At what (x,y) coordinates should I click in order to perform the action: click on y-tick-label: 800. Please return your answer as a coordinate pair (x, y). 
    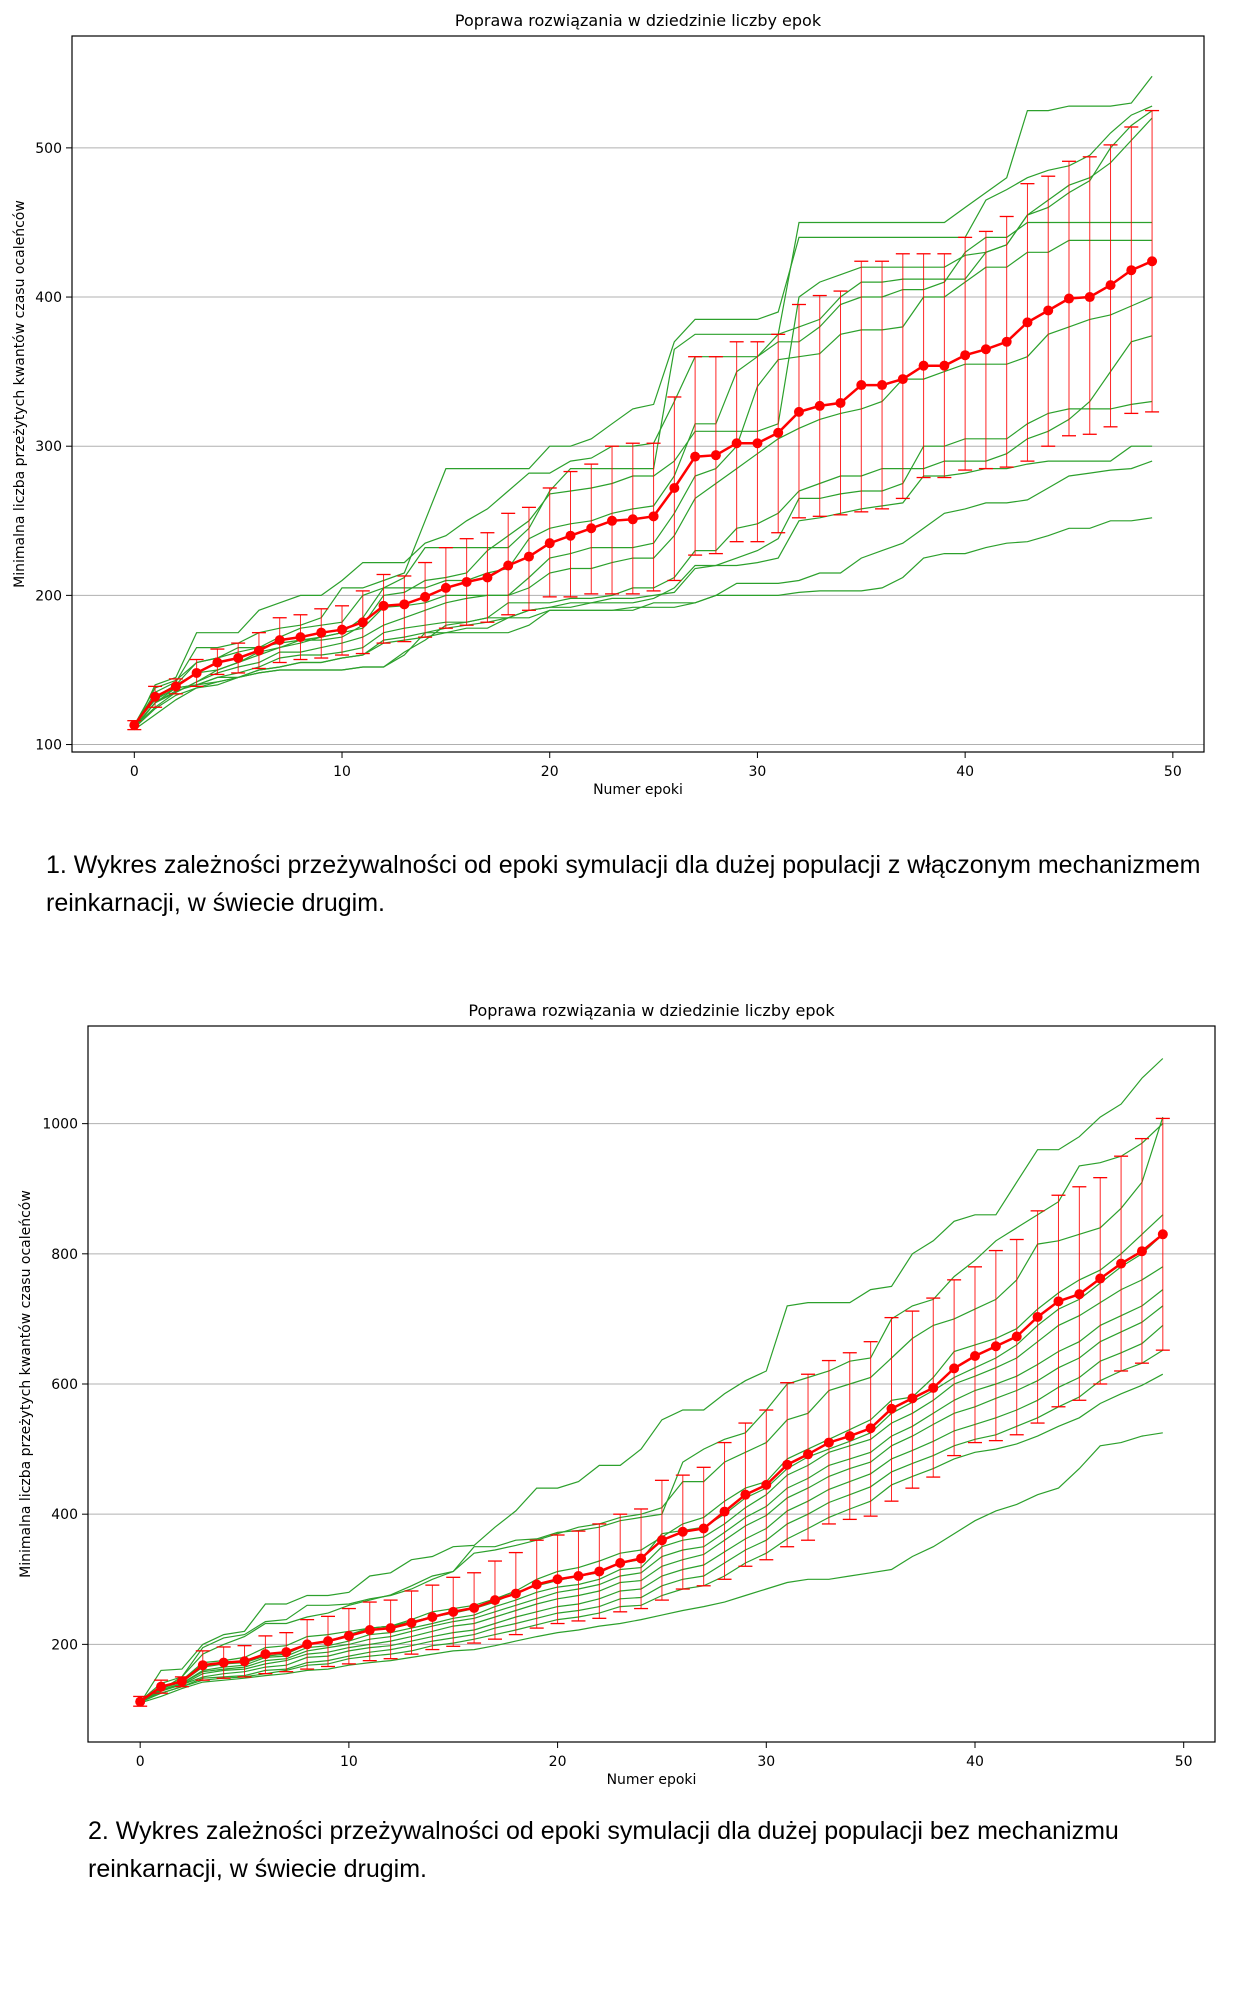
    Looking at the image, I should click on (64, 1255).